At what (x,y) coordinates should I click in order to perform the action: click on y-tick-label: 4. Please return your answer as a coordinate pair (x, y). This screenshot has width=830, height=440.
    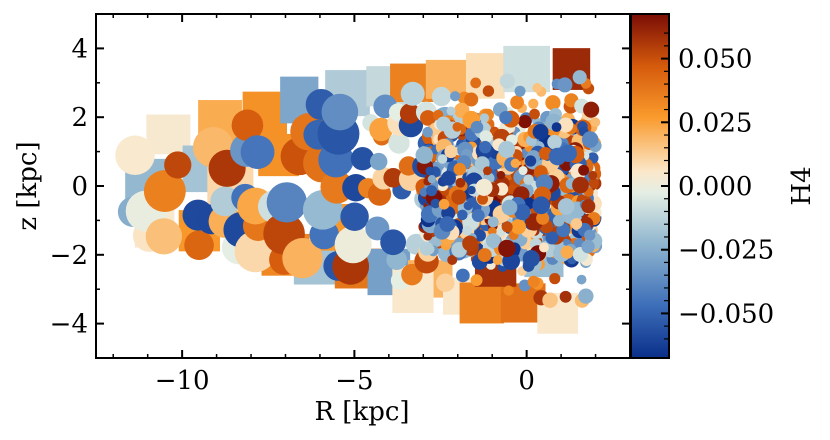
    Looking at the image, I should click on (79, 49).